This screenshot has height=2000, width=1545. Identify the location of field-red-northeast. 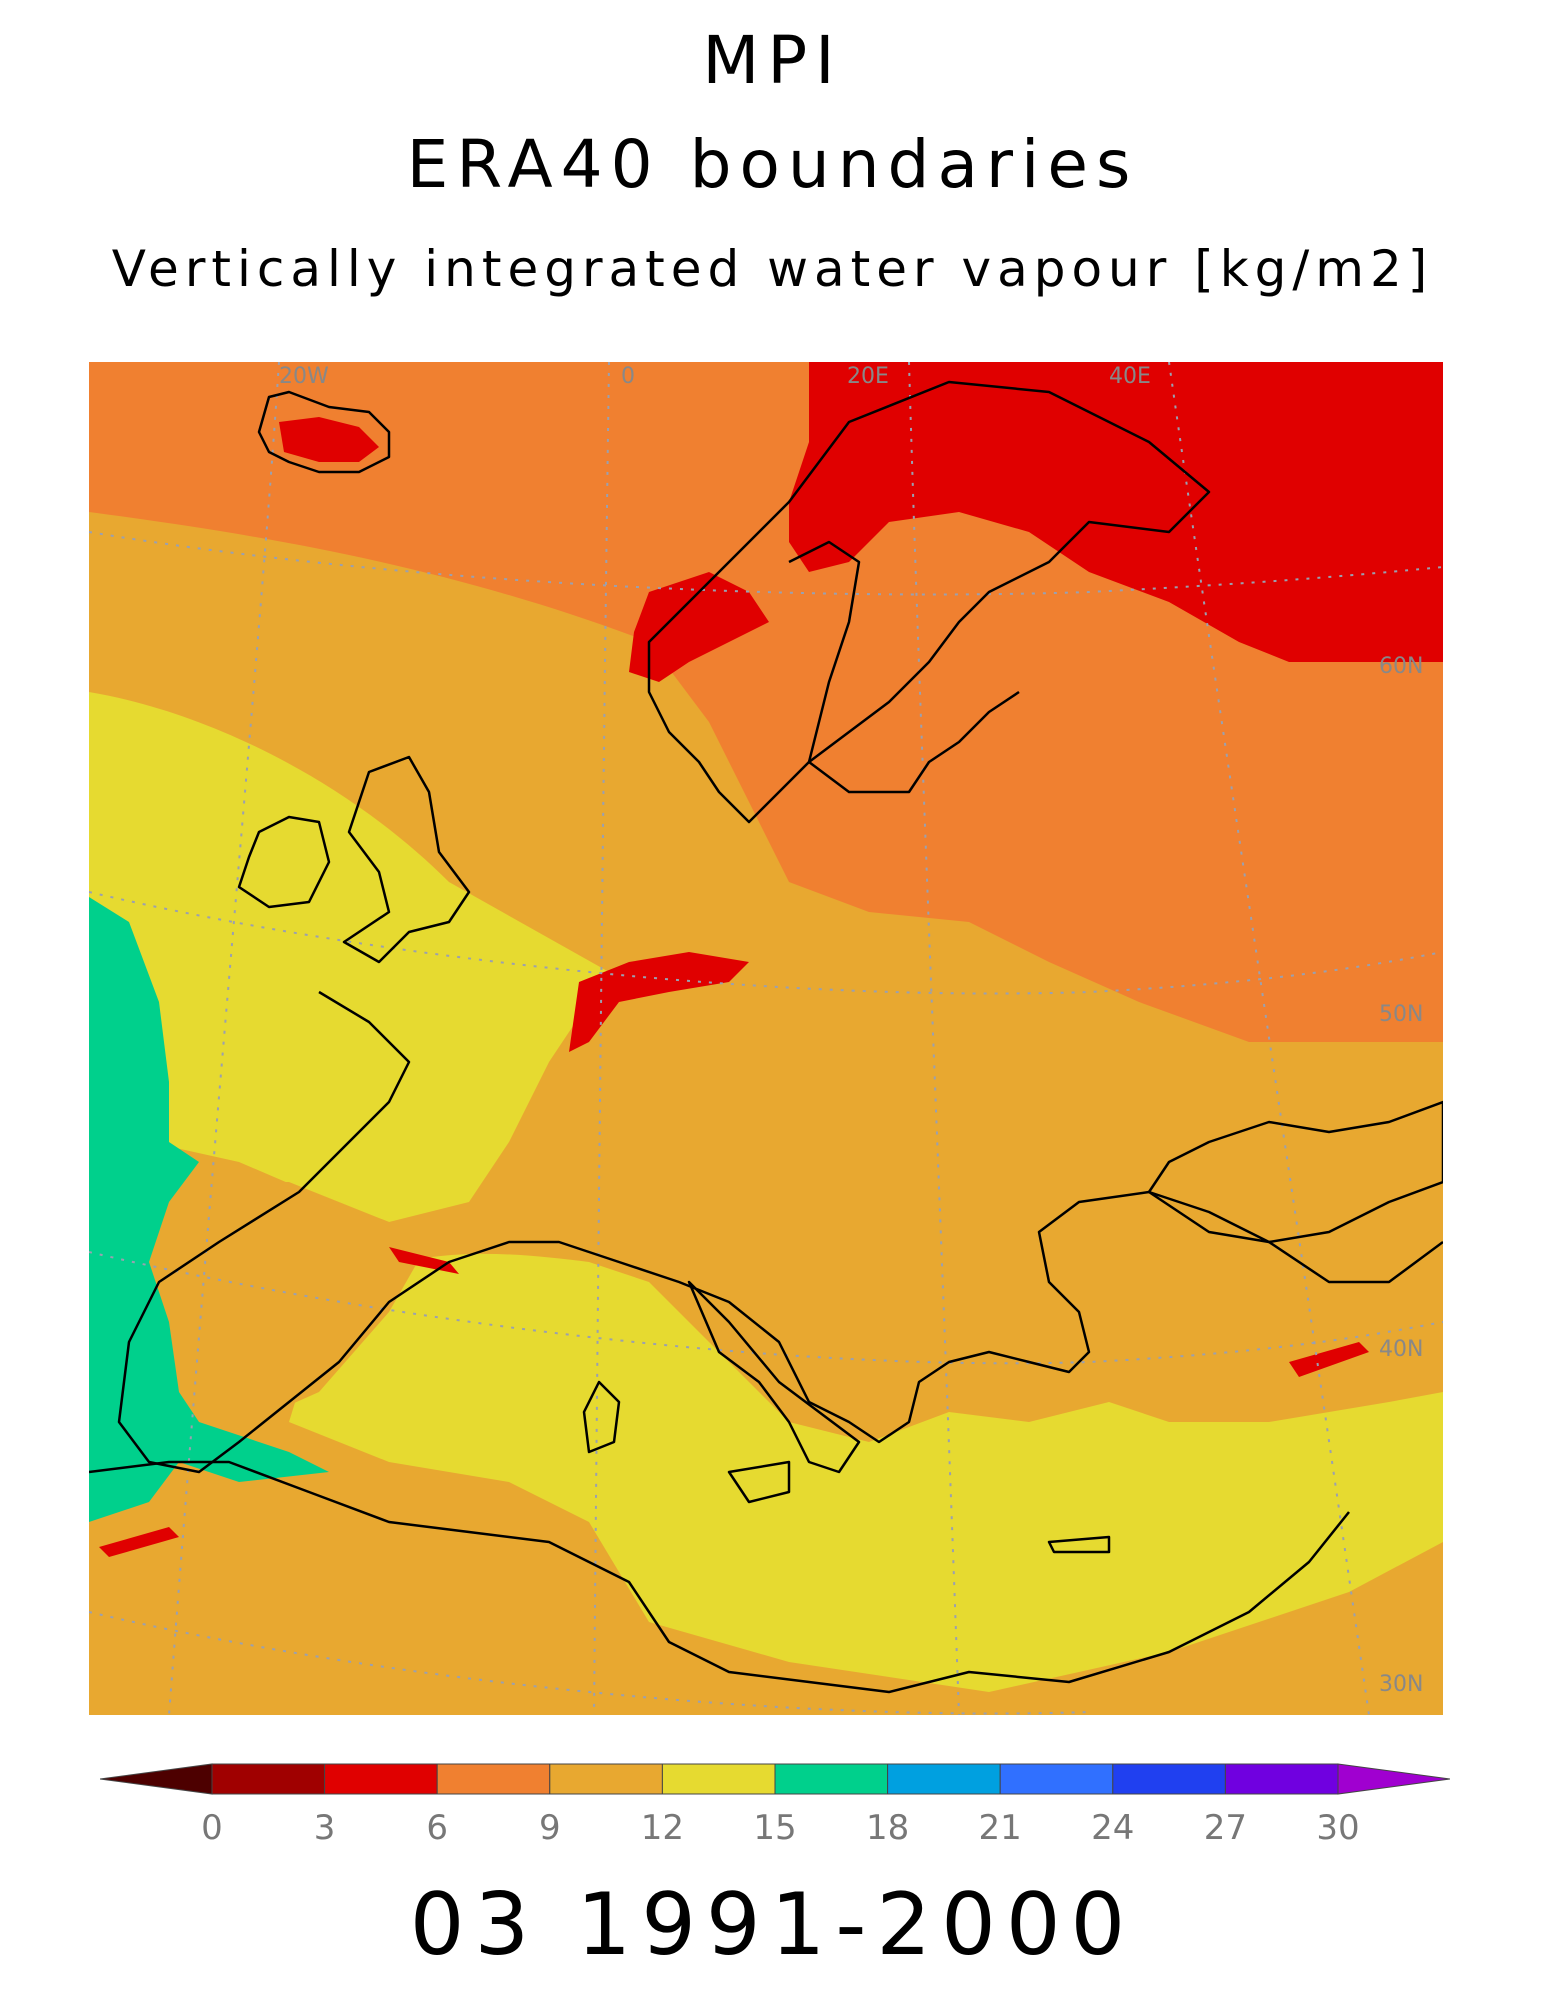
(1116, 512).